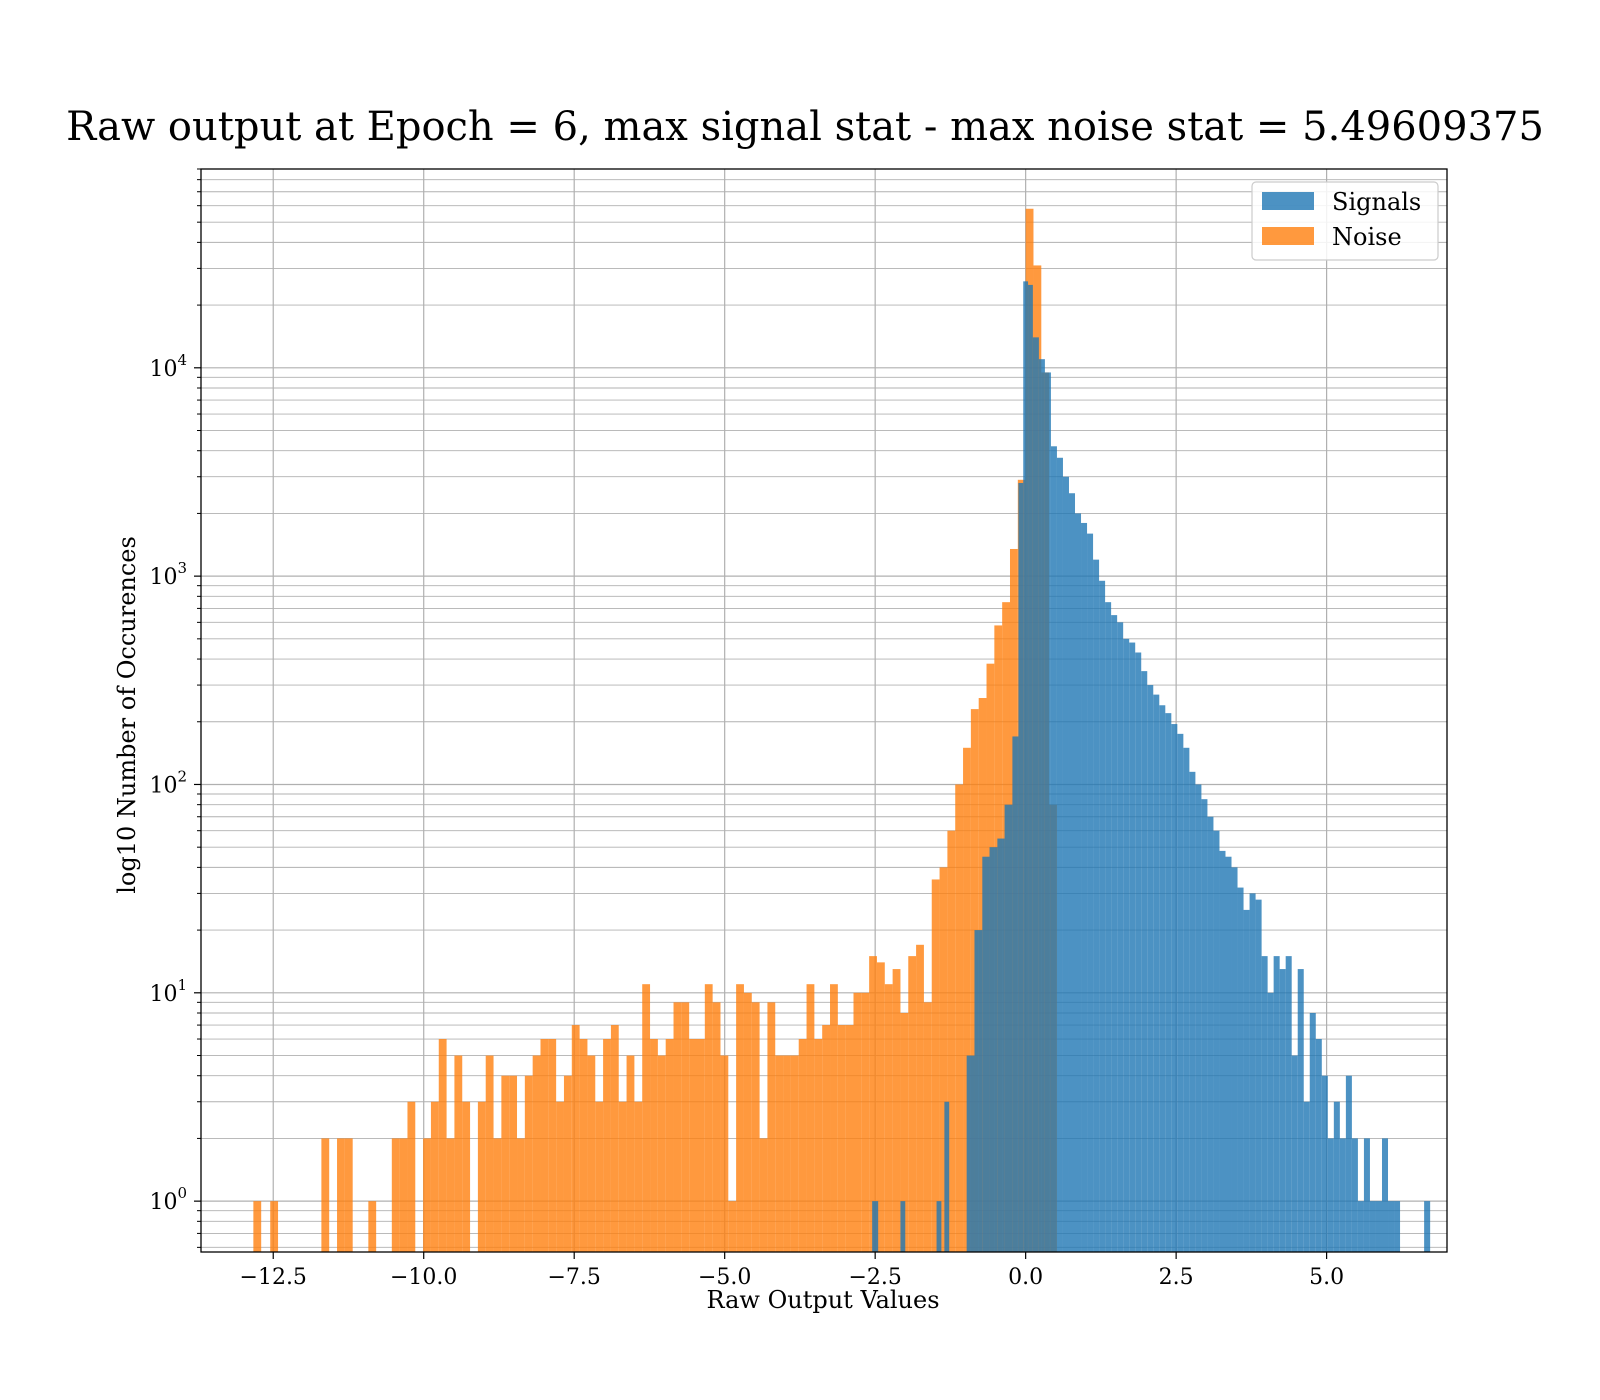 The width and height of the screenshot is (1600, 1400). I want to click on y-tick-label: 10³, so click(168, 574).